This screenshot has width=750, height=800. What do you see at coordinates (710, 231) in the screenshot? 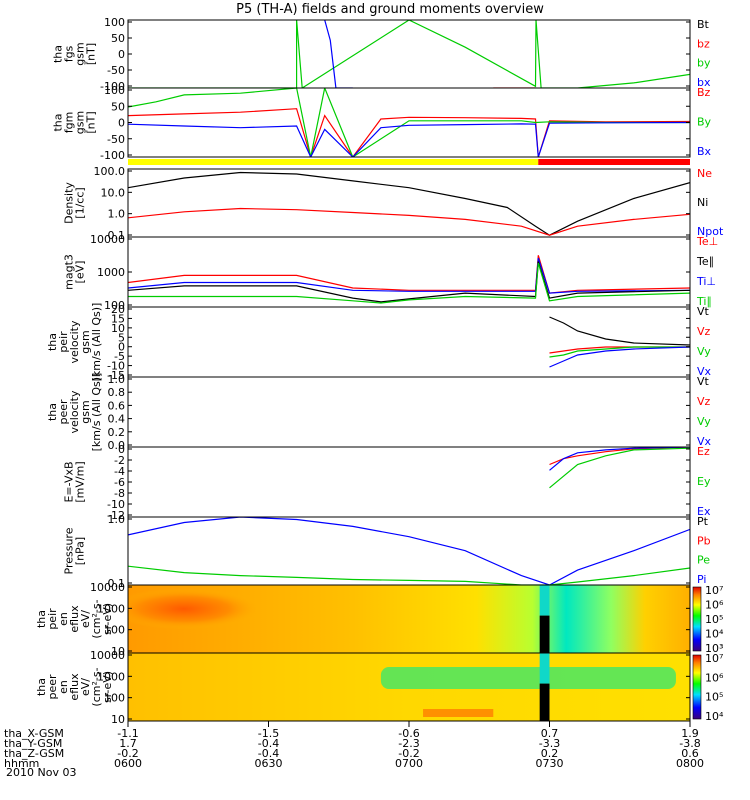
I see `legend-entry: Npot` at bounding box center [710, 231].